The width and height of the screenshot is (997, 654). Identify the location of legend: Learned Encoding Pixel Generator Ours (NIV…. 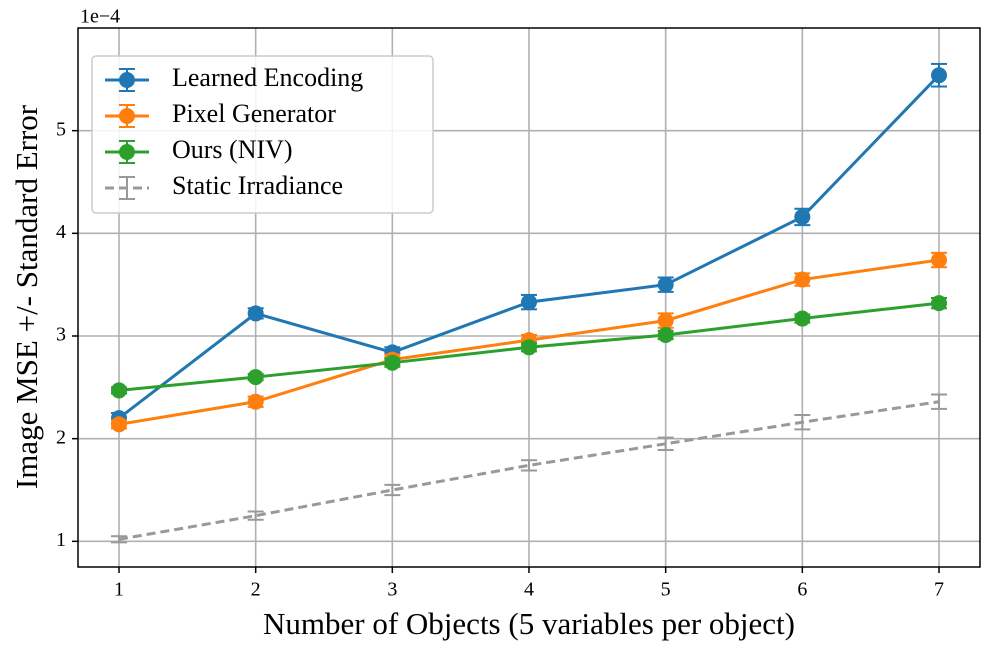
(262, 134).